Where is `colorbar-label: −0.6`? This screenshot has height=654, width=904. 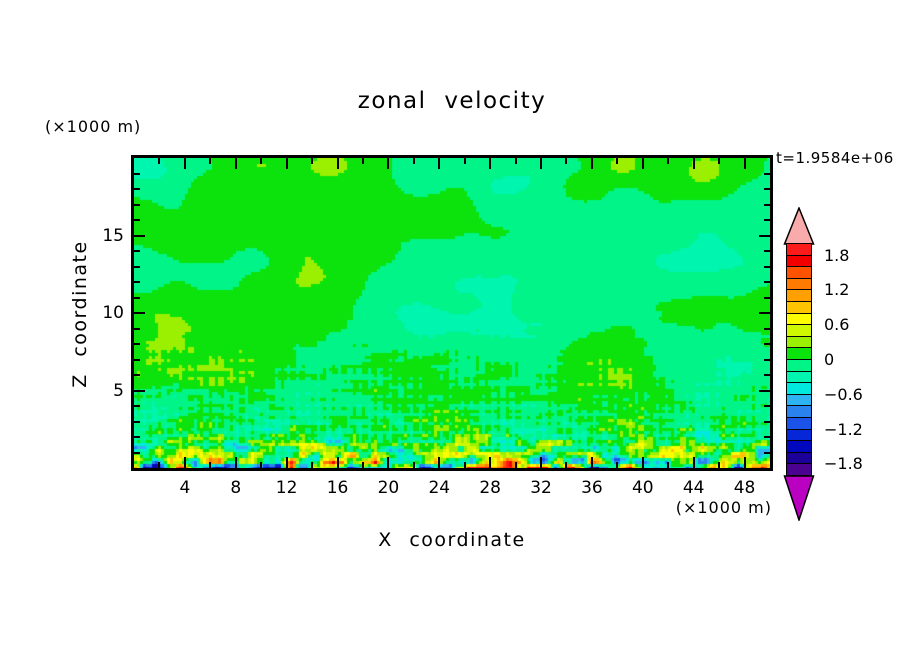 colorbar-label: −0.6 is located at coordinates (843, 394).